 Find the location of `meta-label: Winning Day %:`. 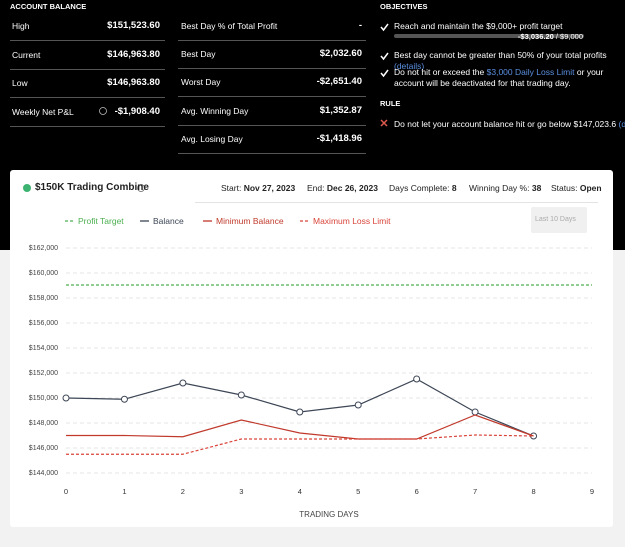

meta-label: Winning Day %: is located at coordinates (499, 188).